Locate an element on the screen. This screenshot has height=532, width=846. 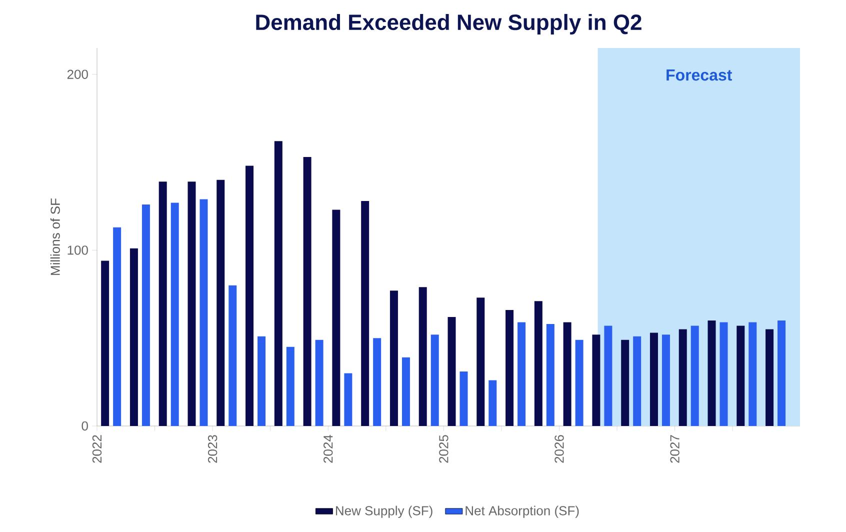
legend-label: Net Absorption (SF) is located at coordinates (522, 512).